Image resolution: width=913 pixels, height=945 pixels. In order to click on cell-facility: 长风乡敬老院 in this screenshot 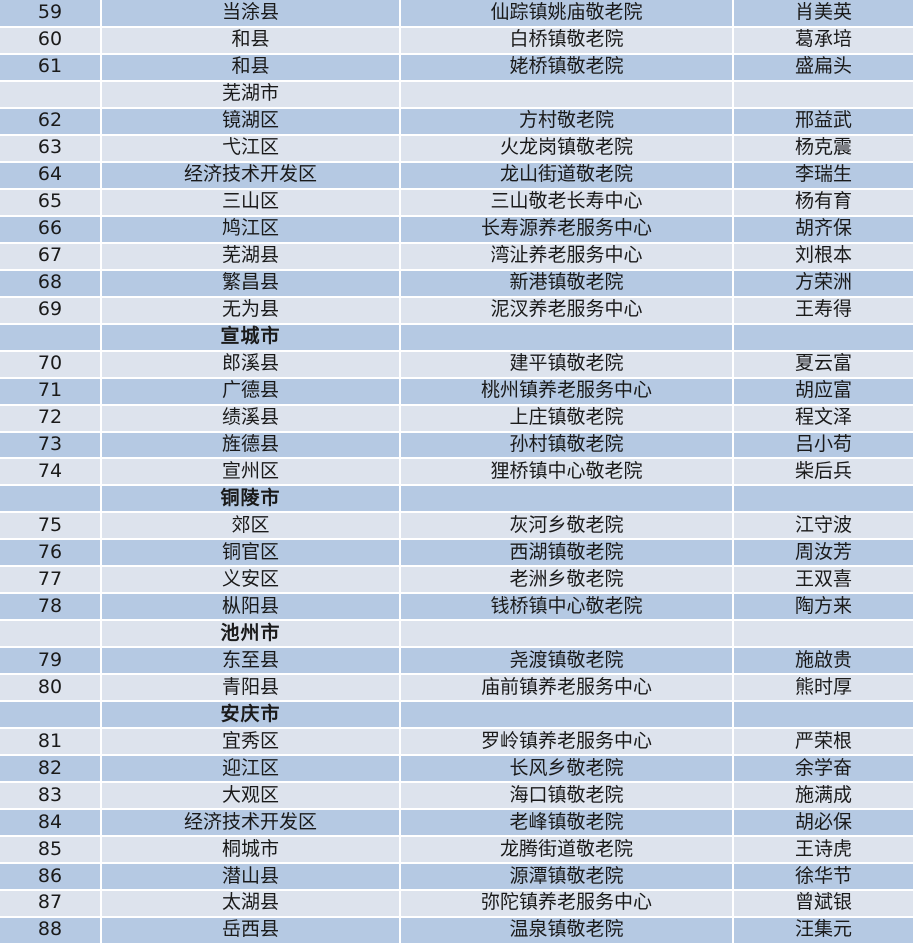, I will do `click(567, 769)`.